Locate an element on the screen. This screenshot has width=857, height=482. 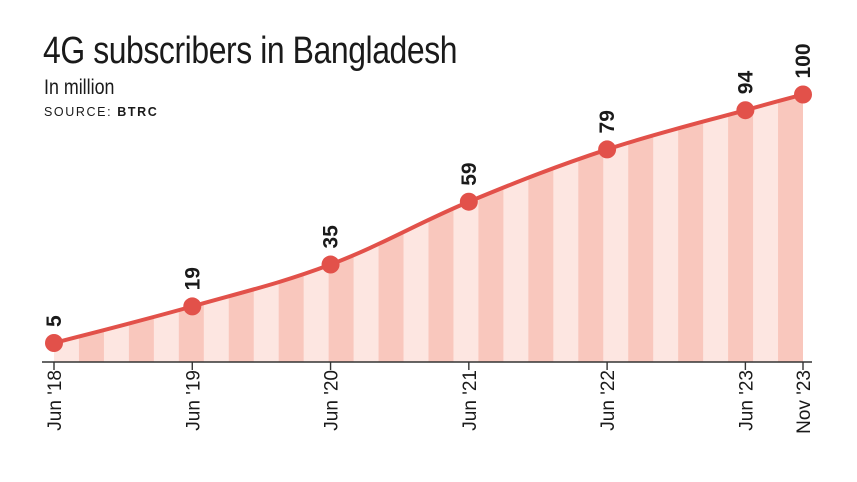
data-label: 19 is located at coordinates (192, 278).